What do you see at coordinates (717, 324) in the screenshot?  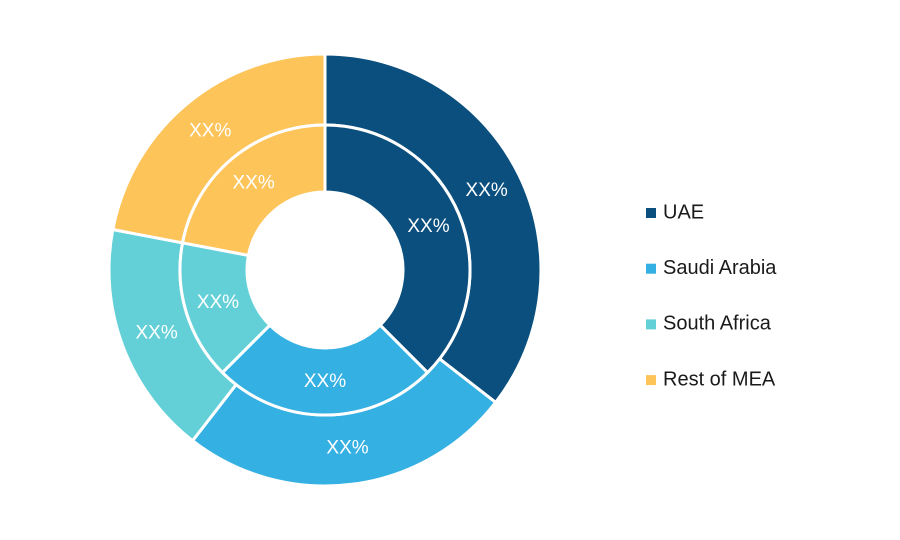 I see `legend-label: South Africa` at bounding box center [717, 324].